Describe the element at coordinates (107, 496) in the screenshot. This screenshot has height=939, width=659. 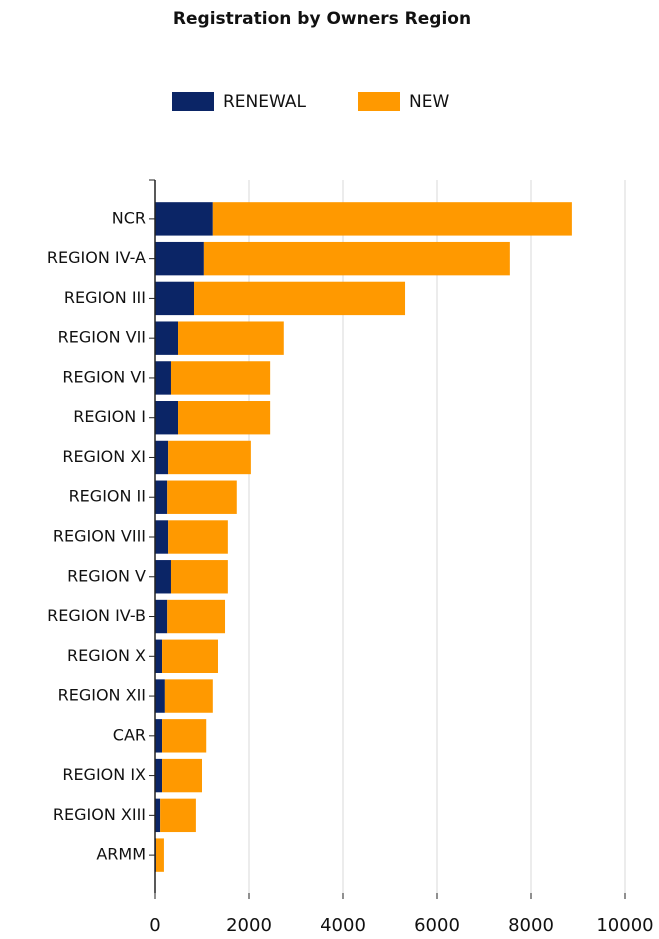
I see `y-tick-label: REGION II` at that location.